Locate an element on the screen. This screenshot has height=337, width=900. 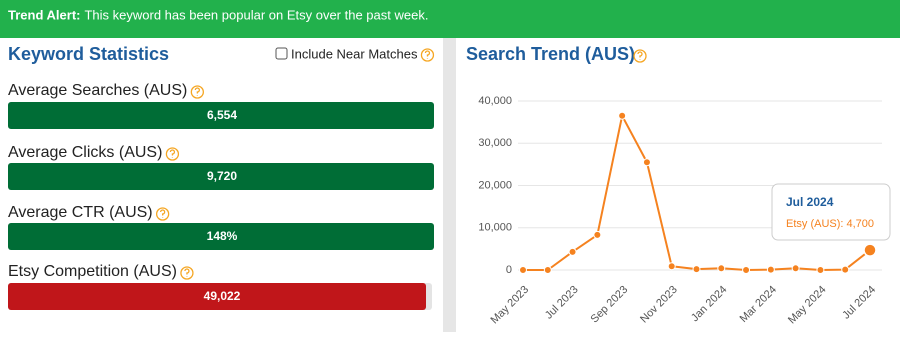
y-tick-label: 20,000 is located at coordinates (495, 185).